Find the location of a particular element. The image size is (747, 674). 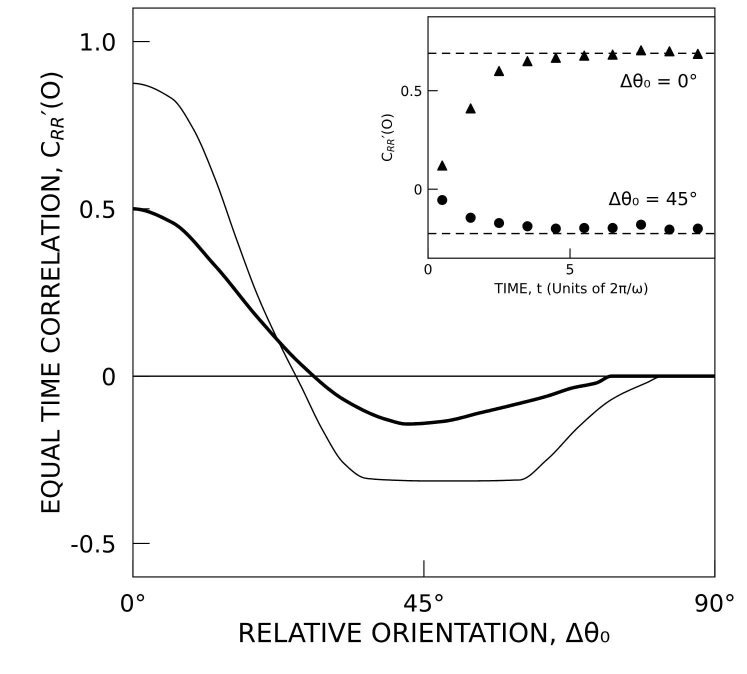

y-axis-title: EQUAL TIME CORRELATION, C$_{RR}$′(O) is located at coordinates (52, 292).